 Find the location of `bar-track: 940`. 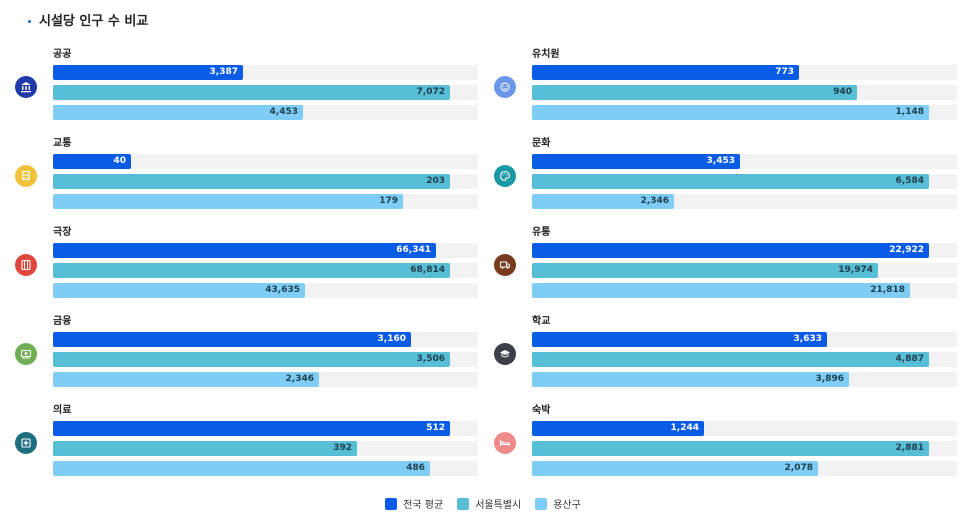

bar-track: 940 is located at coordinates (744, 92).